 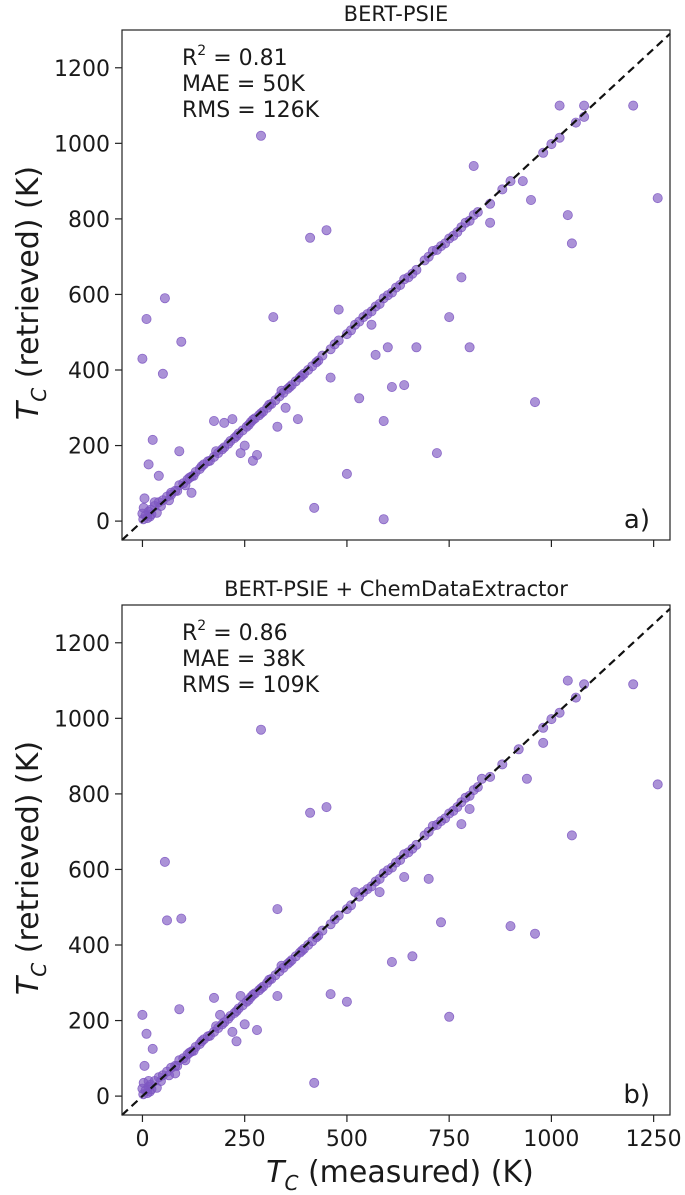 I want to click on panel-title: BERT-PSIE + ChemDataExtractor, so click(x=396, y=589).